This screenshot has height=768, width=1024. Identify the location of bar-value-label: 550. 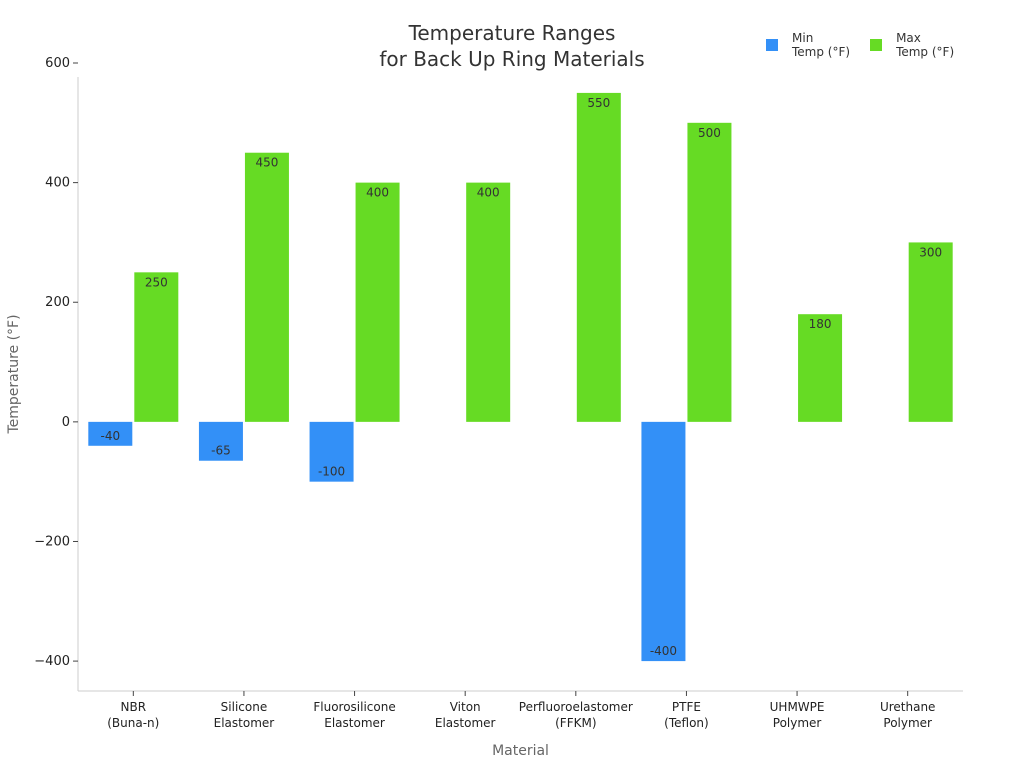
(598, 103).